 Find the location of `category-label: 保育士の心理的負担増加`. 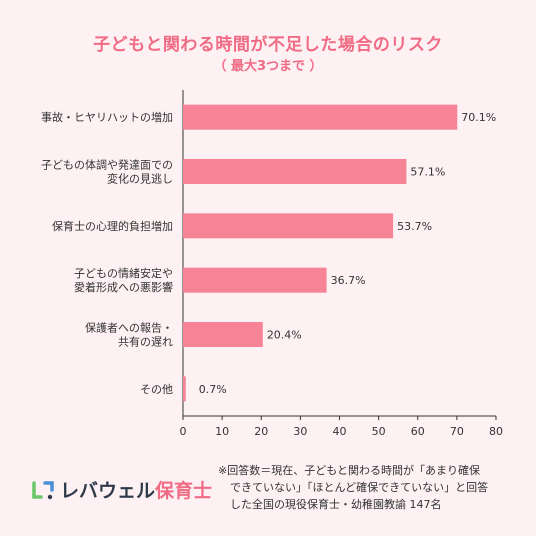

category-label: 保育士の心理的負担増加 is located at coordinates (112, 226).